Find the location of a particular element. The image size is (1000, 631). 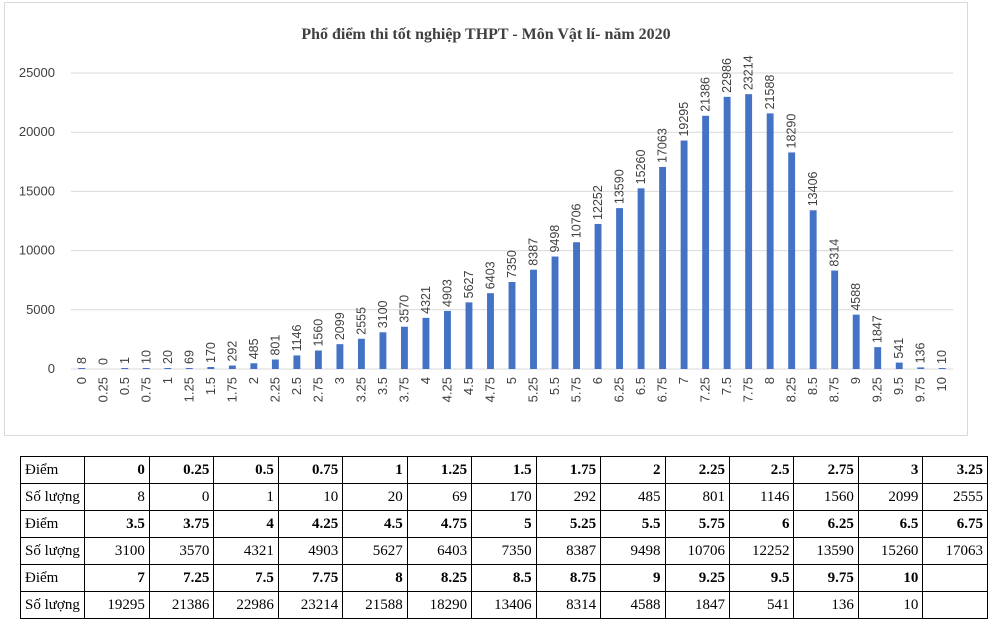

count-row-cell: 485 is located at coordinates (633, 497).